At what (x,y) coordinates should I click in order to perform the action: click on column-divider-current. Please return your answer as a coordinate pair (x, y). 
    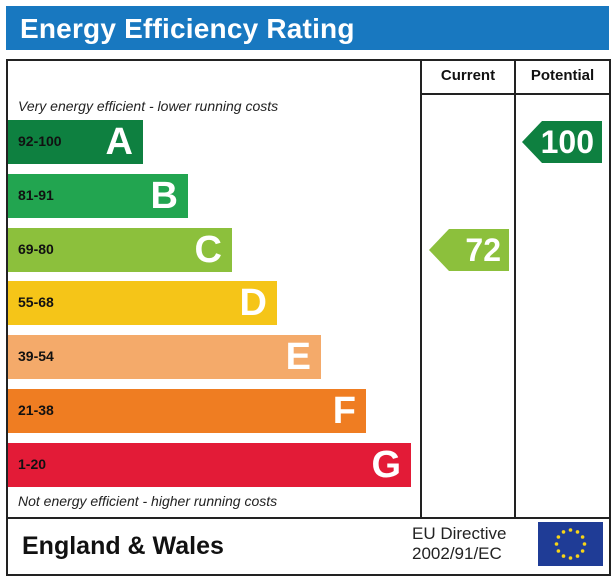
    Looking at the image, I should click on (421, 289).